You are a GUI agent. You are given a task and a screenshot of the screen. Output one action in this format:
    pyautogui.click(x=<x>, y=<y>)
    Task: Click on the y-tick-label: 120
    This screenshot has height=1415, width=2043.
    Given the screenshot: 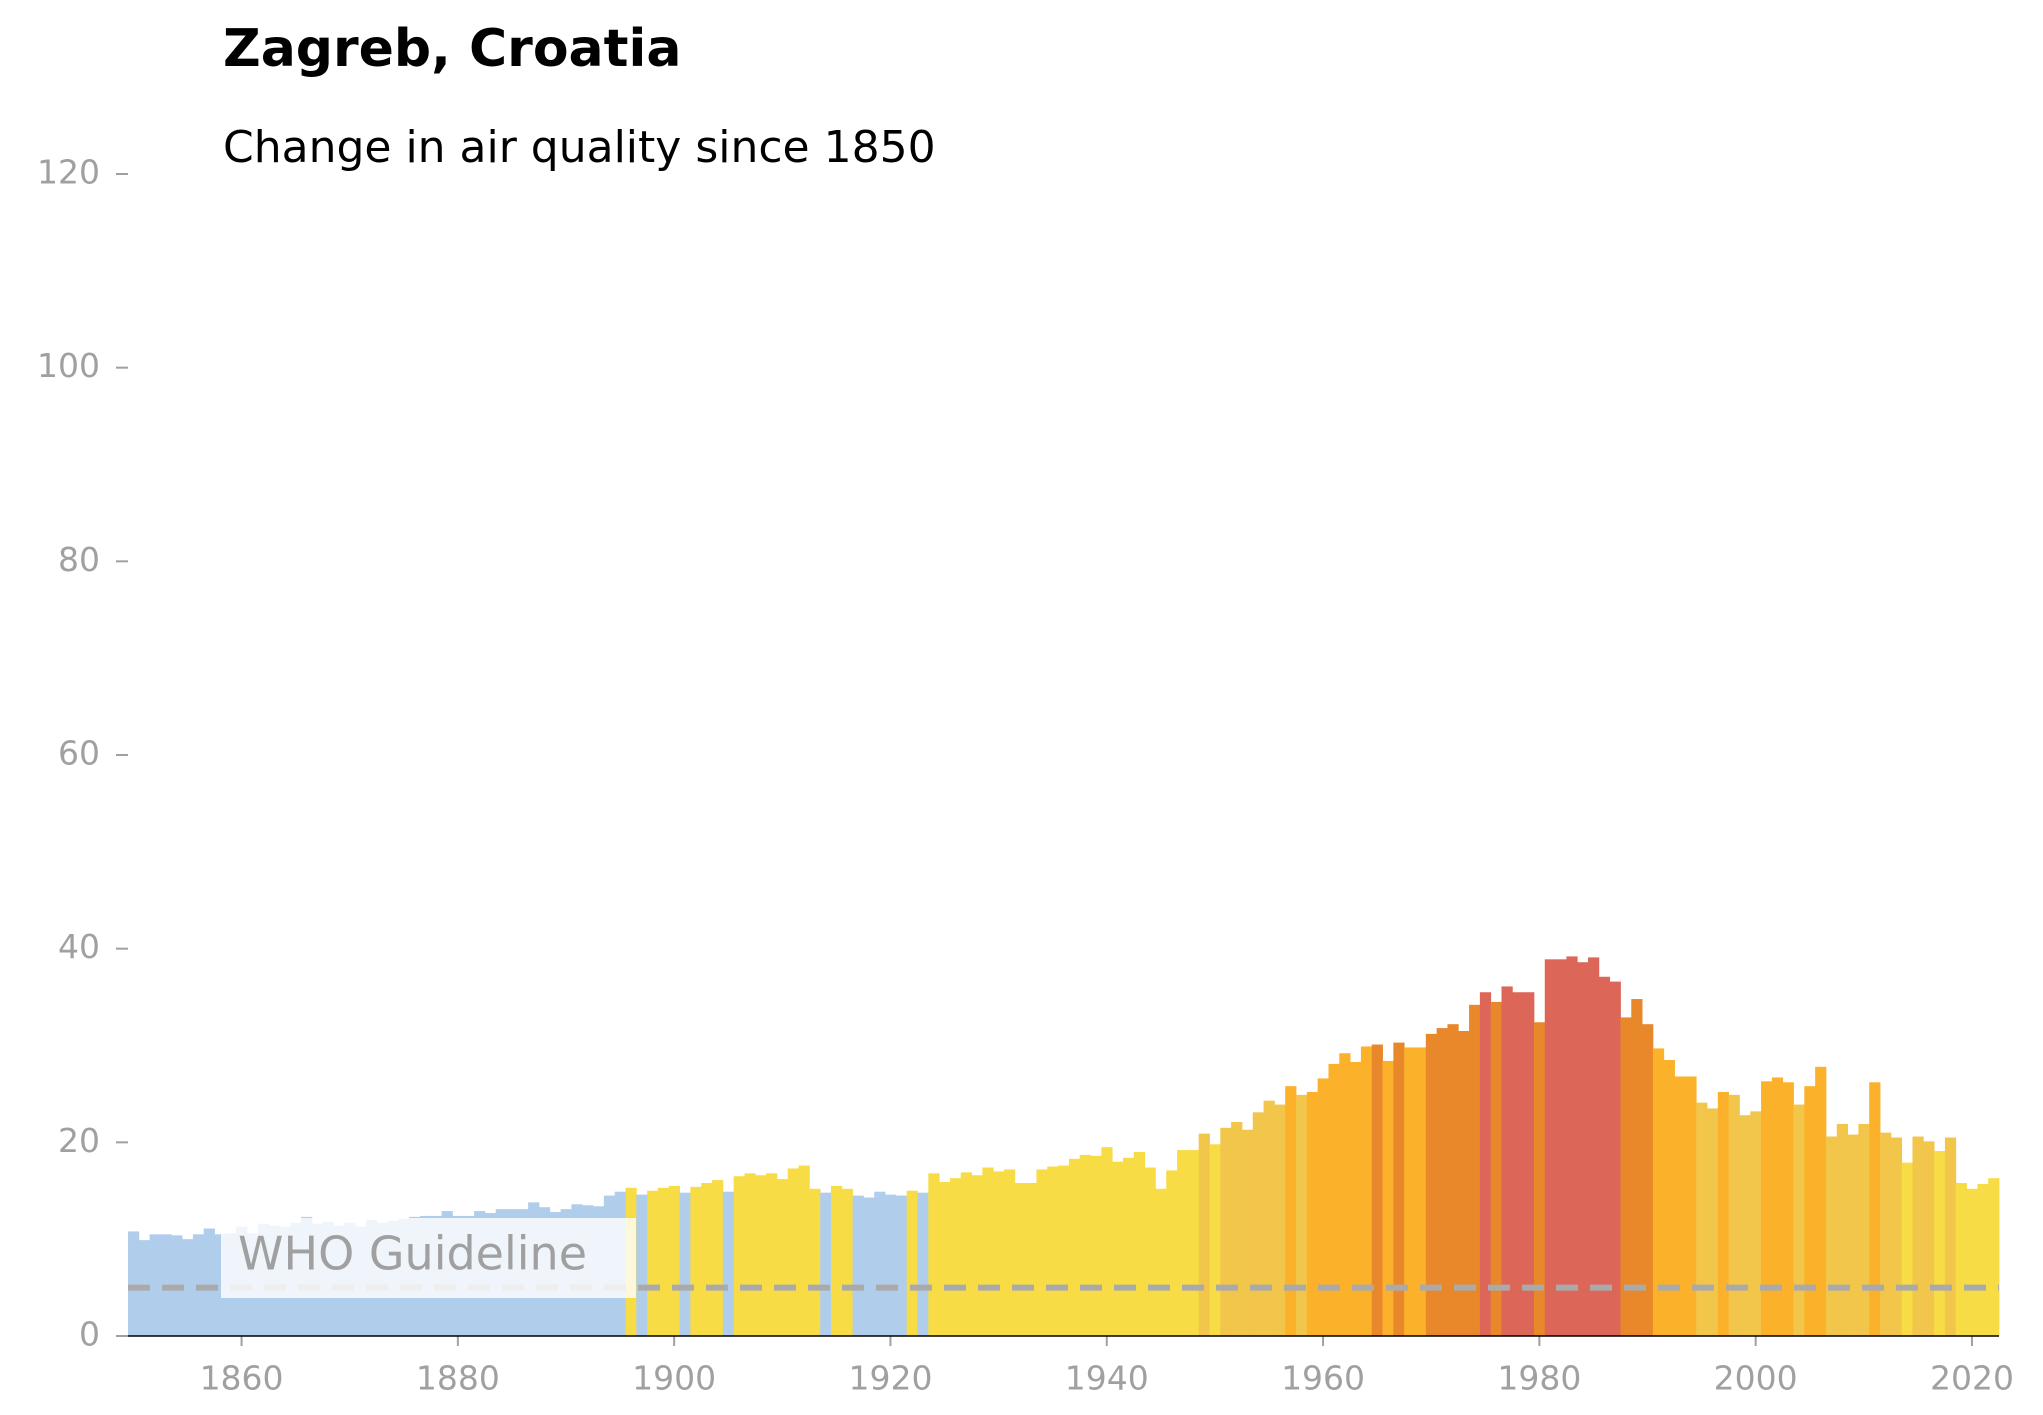 What is the action you would take?
    pyautogui.click(x=68, y=172)
    